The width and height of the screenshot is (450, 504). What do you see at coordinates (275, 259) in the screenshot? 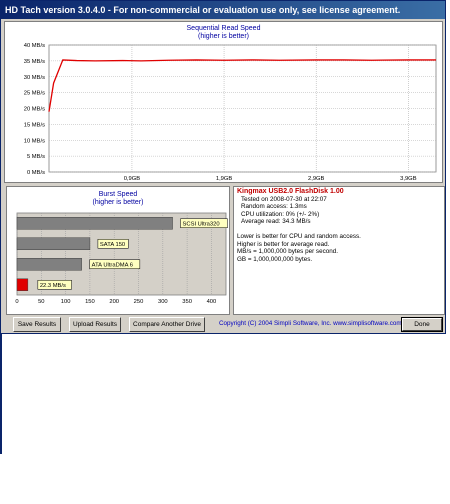
I see `note-gb: GB = 1,000,000,000 bytes.` at bounding box center [275, 259].